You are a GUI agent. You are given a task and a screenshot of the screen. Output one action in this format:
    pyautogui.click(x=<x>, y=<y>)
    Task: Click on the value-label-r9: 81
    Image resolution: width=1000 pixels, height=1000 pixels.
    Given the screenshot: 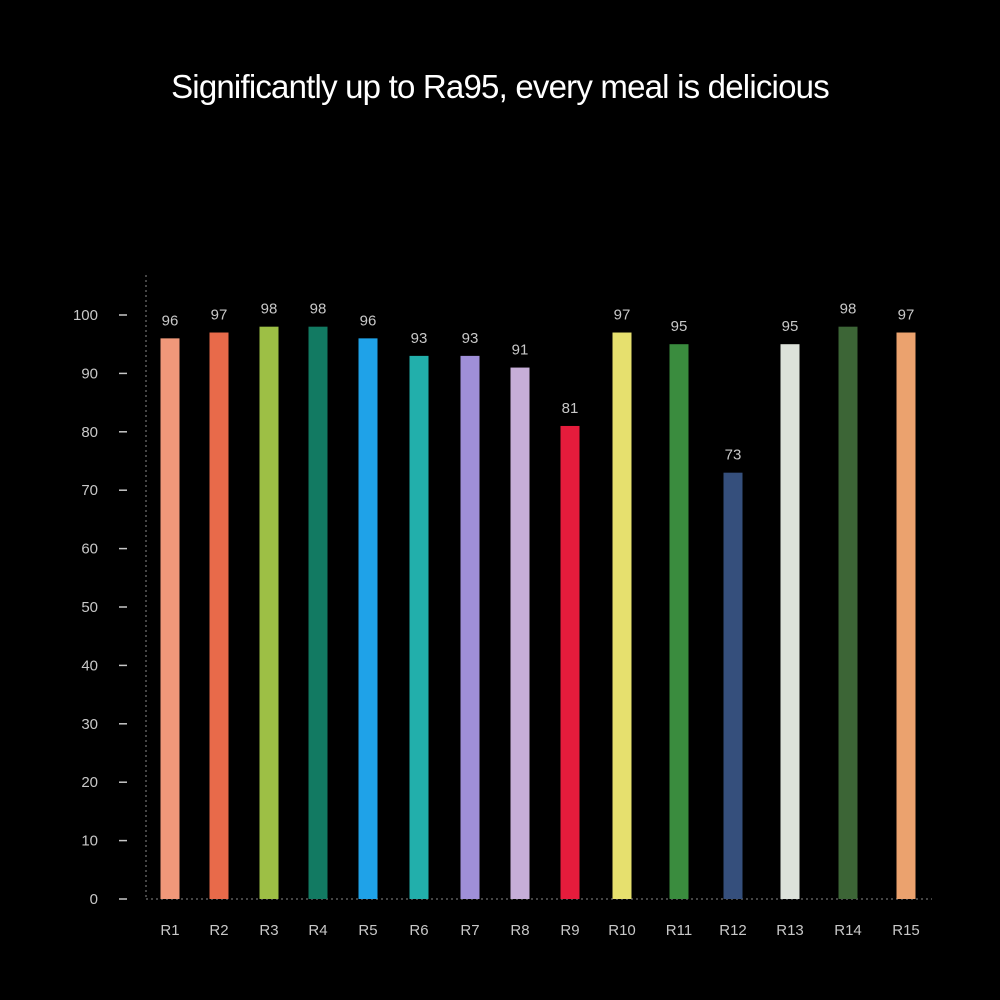 What is the action you would take?
    pyautogui.click(x=570, y=408)
    